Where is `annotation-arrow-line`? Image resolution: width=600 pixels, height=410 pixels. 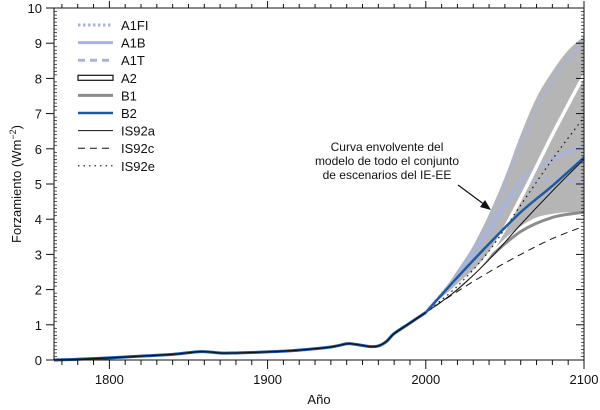 annotation-arrow-line is located at coordinates (471, 195).